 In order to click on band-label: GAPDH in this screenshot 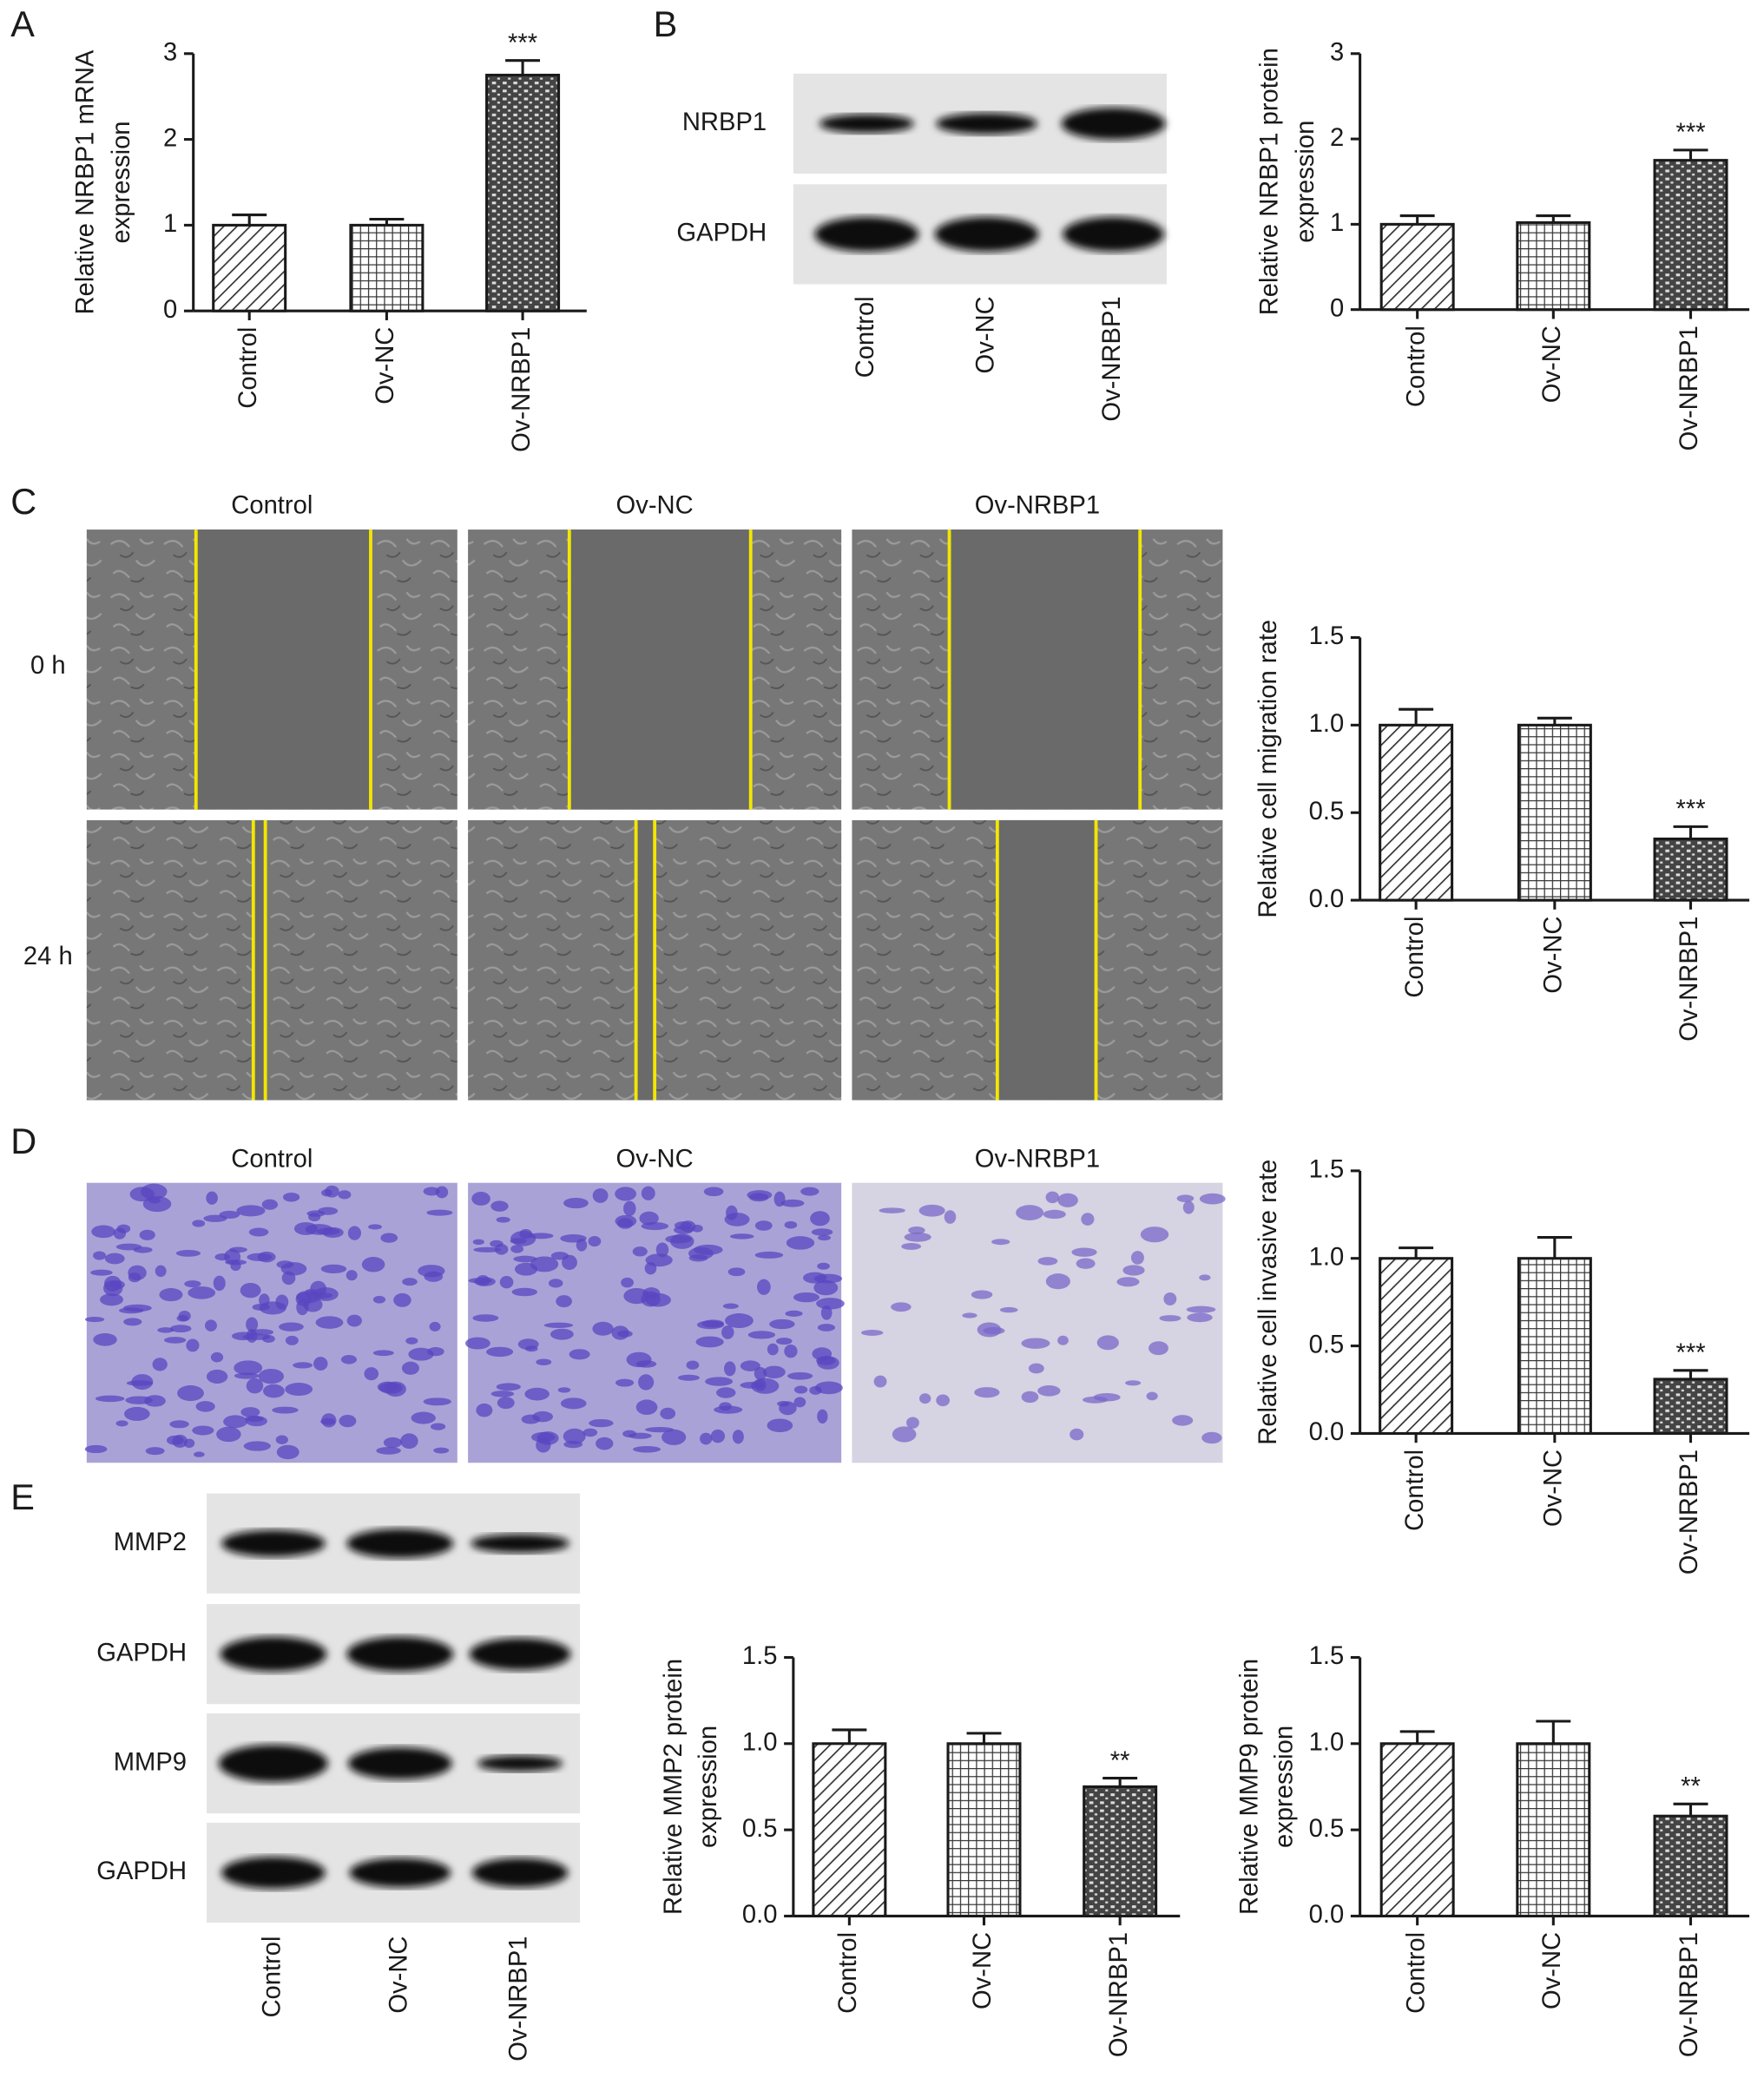, I will do `click(141, 1871)`.